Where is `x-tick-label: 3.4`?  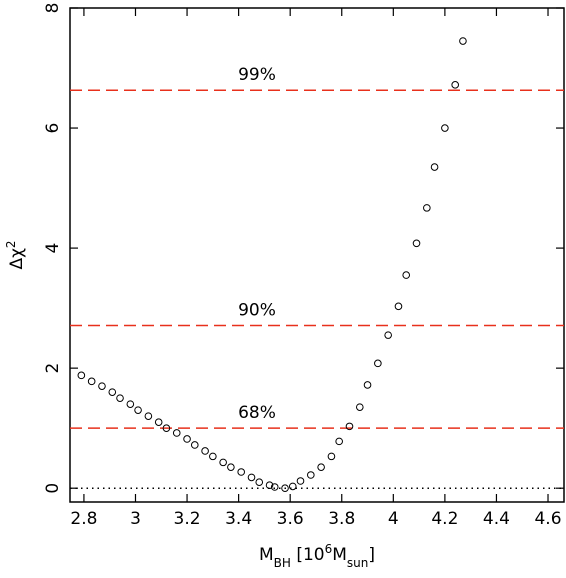 x-tick-label: 3.4 is located at coordinates (238, 519).